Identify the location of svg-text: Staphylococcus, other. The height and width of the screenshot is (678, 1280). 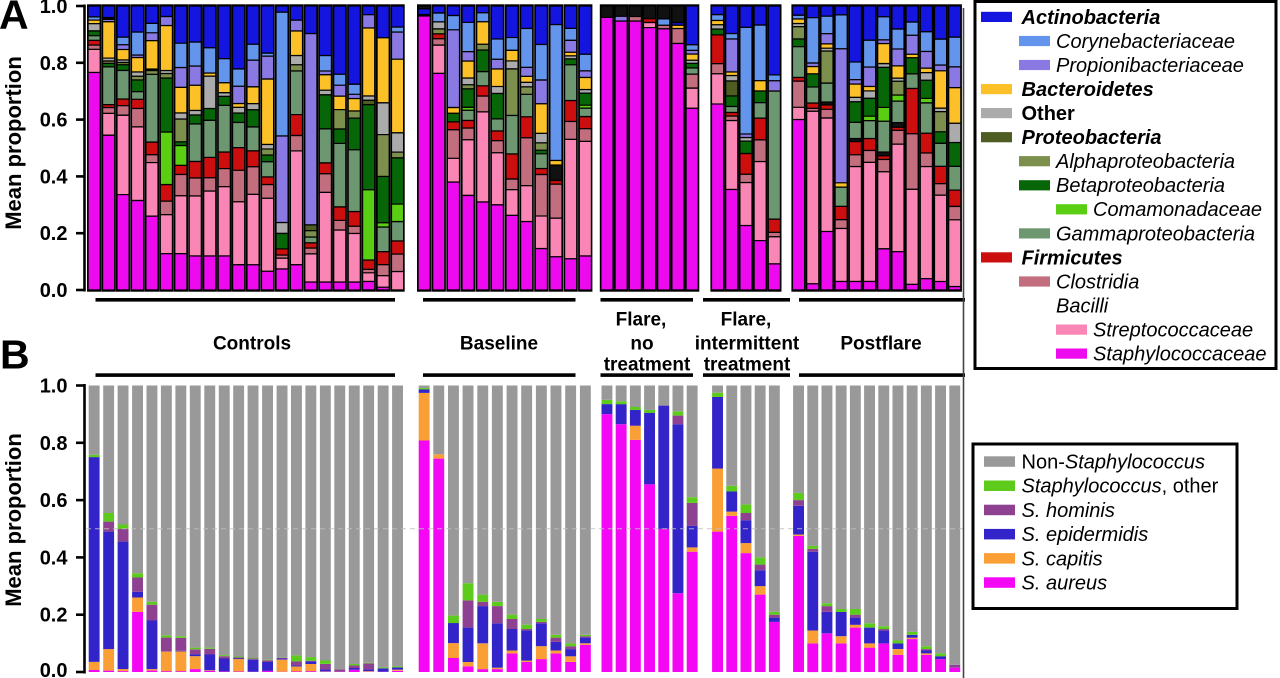
(1120, 487).